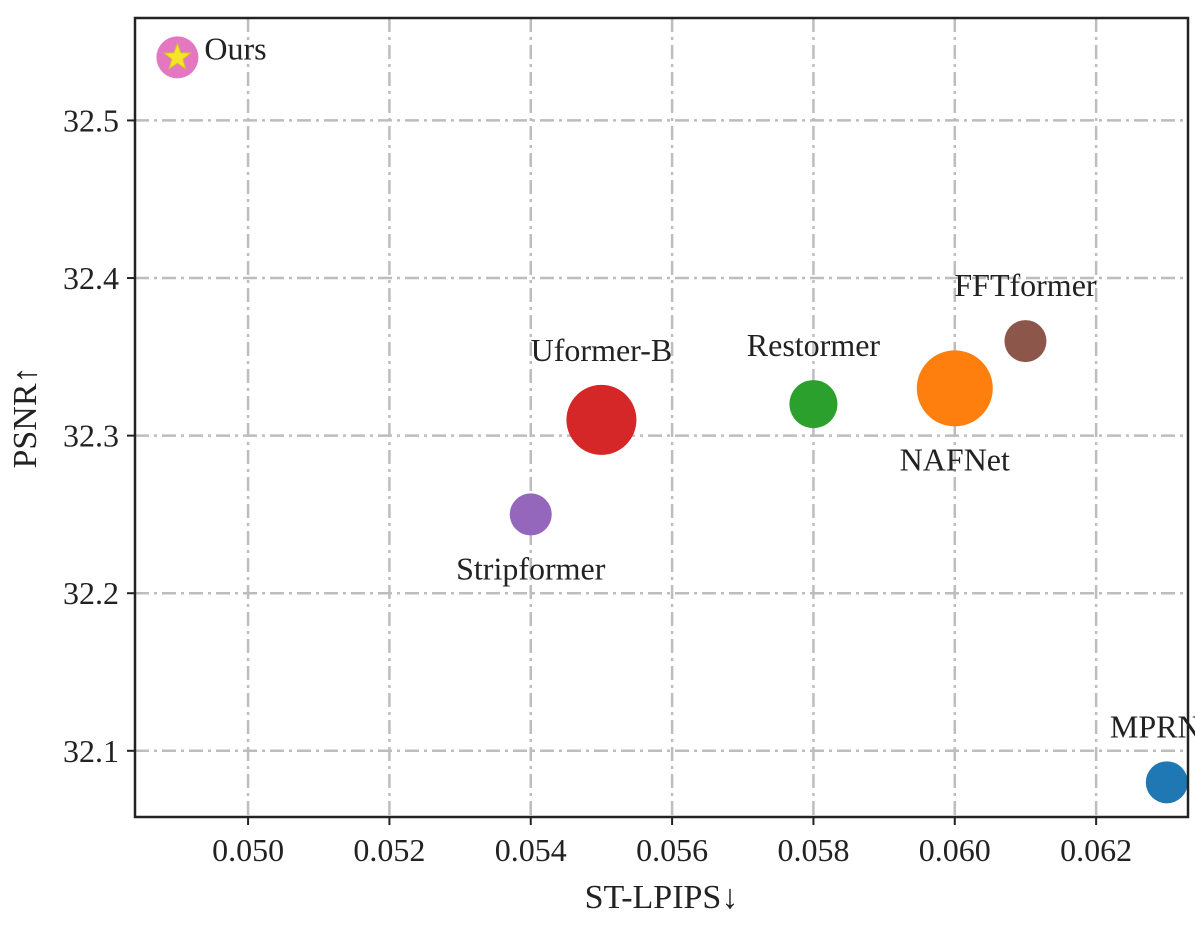 The height and width of the screenshot is (952, 1195). What do you see at coordinates (91, 751) in the screenshot?
I see `y-tick-label: 32.1` at bounding box center [91, 751].